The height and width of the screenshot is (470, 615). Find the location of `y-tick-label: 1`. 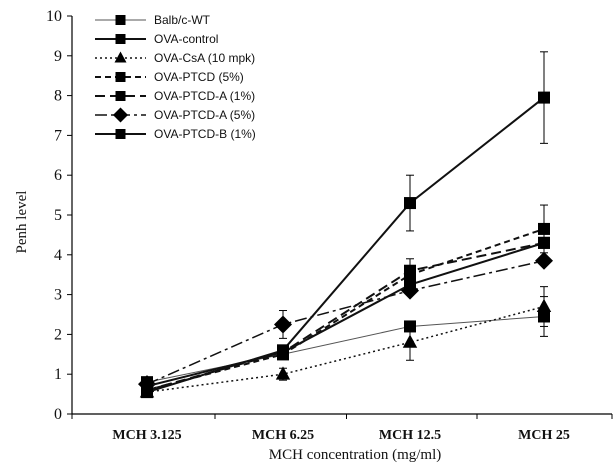

y-tick-label: 1 is located at coordinates (58, 374).